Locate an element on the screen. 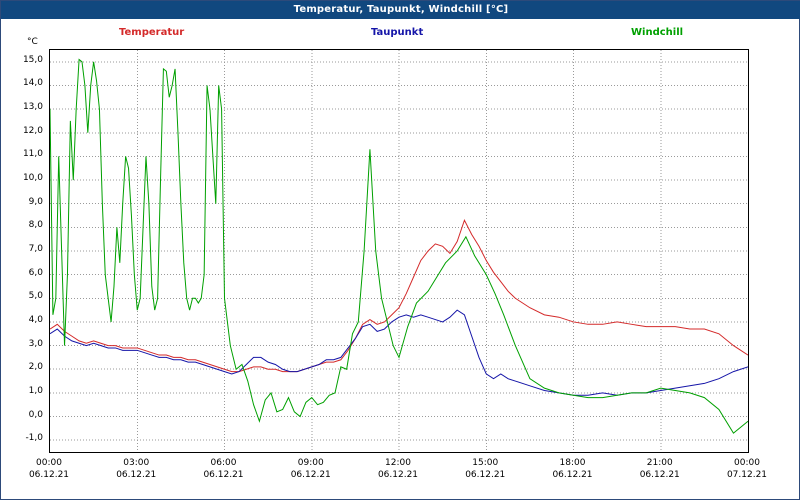 The height and width of the screenshot is (500, 800). x-tick-time: 06:00 is located at coordinates (223, 463).